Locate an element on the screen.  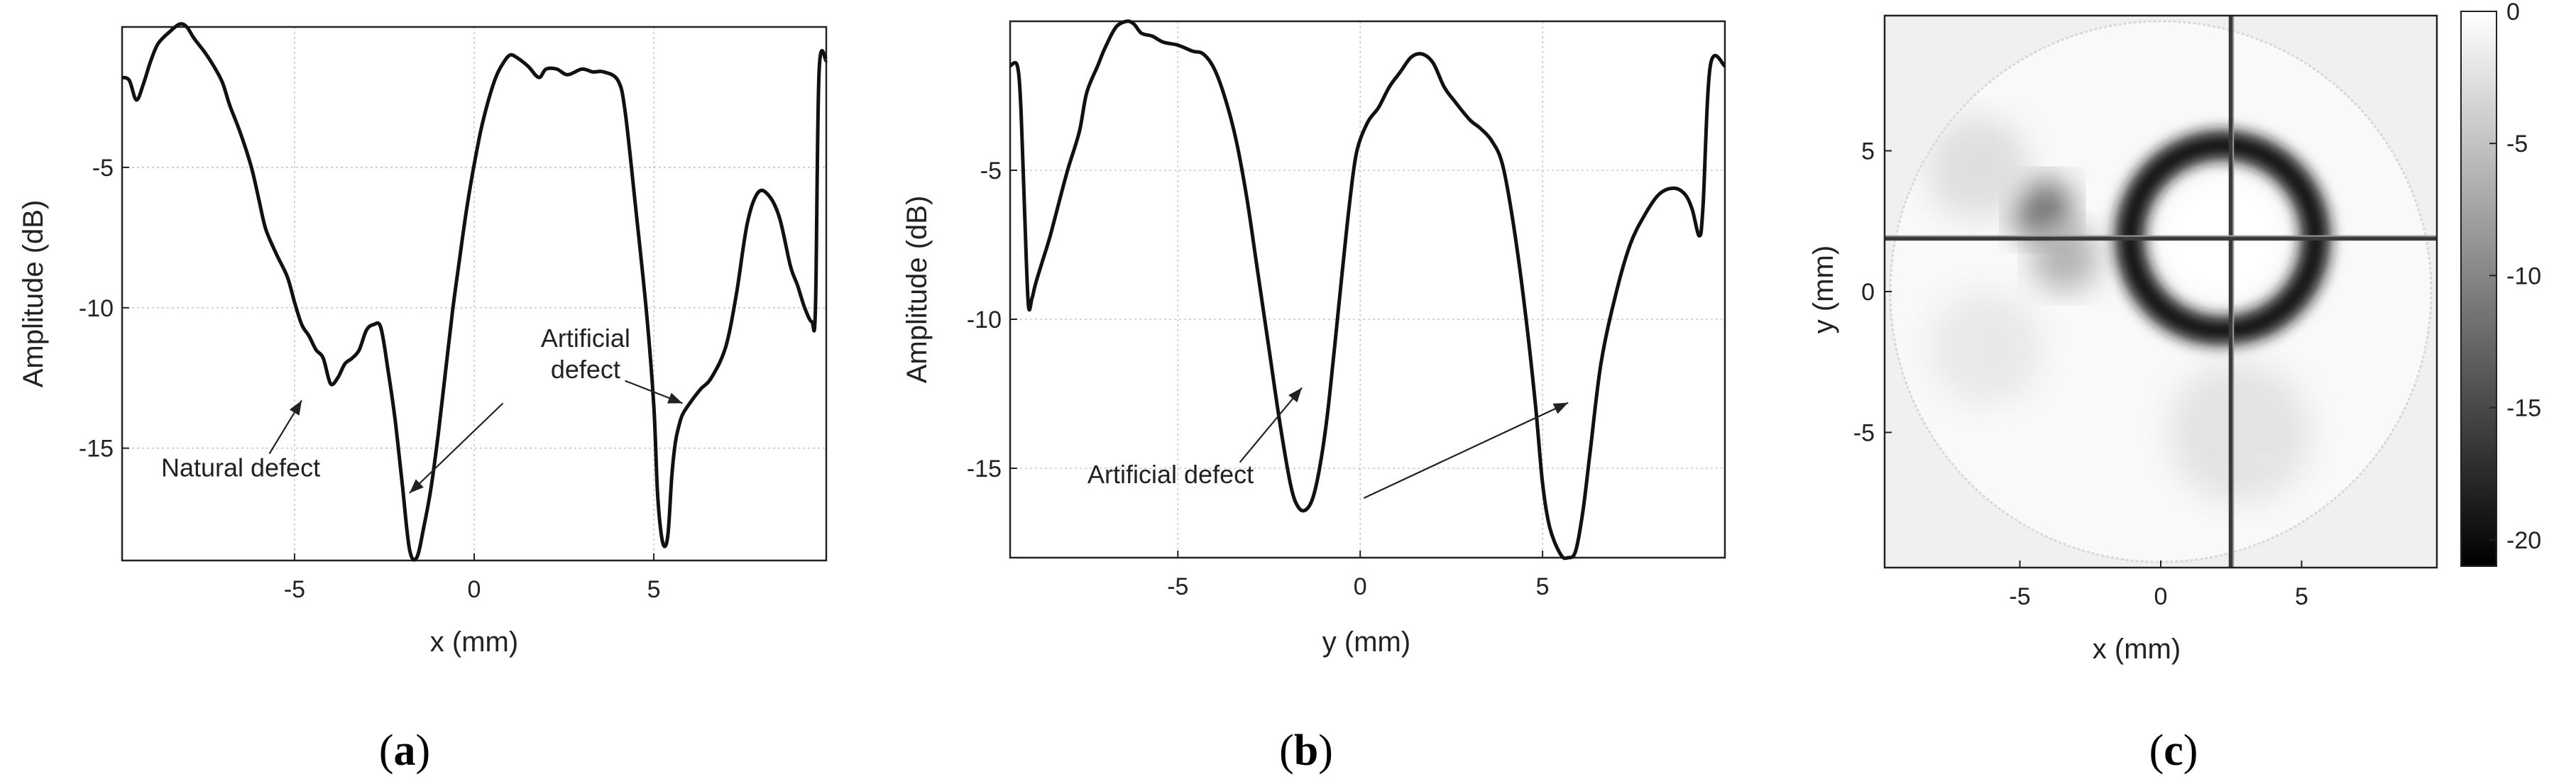
chart-c-colorbar is located at coordinates (2478, 289).